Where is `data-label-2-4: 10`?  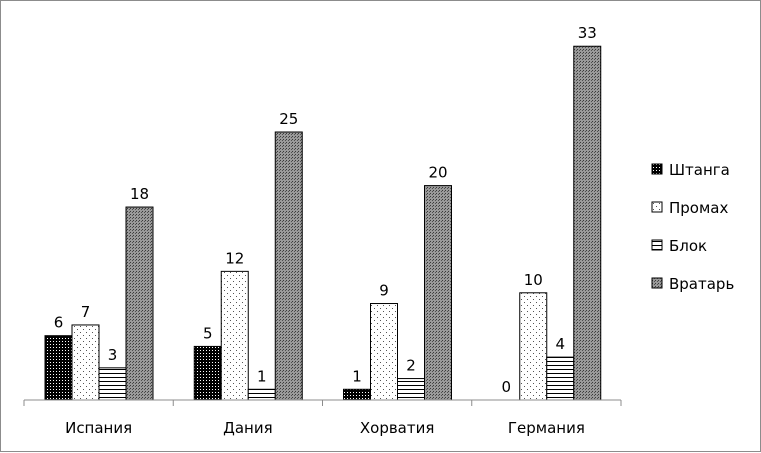 data-label-2-4: 10 is located at coordinates (533, 280).